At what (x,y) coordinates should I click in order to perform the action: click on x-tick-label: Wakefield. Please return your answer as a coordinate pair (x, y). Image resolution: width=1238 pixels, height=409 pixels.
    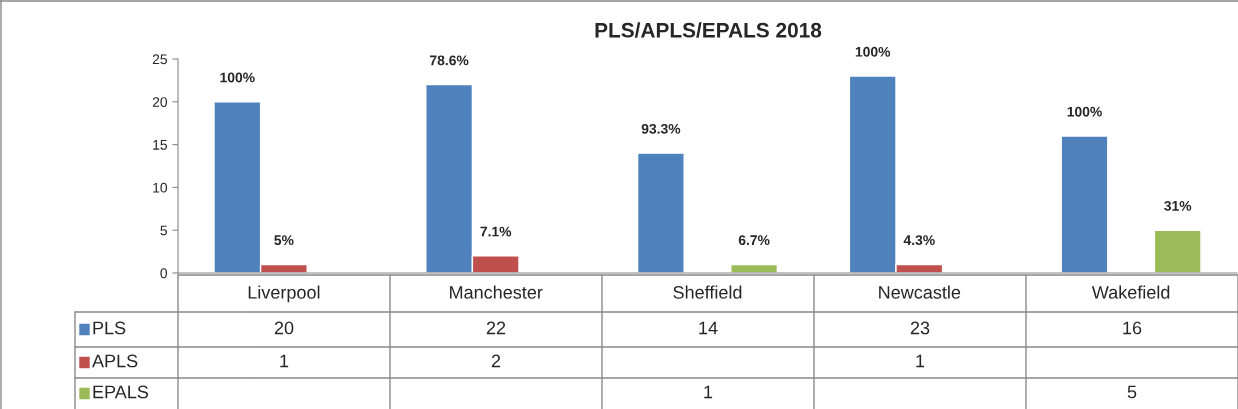
    Looking at the image, I should click on (1130, 292).